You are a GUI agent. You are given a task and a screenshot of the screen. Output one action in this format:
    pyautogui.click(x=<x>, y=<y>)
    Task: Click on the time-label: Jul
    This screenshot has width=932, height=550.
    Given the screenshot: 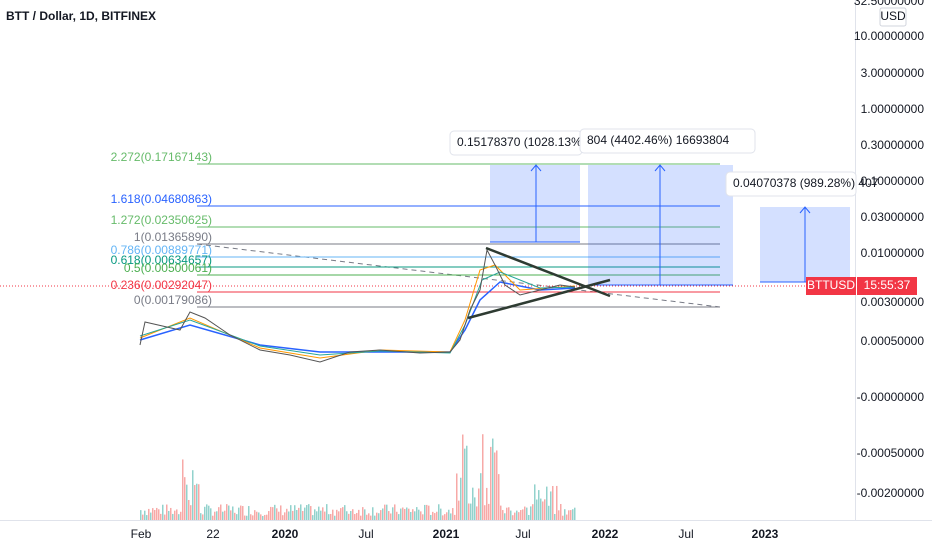 What is the action you would take?
    pyautogui.click(x=522, y=534)
    